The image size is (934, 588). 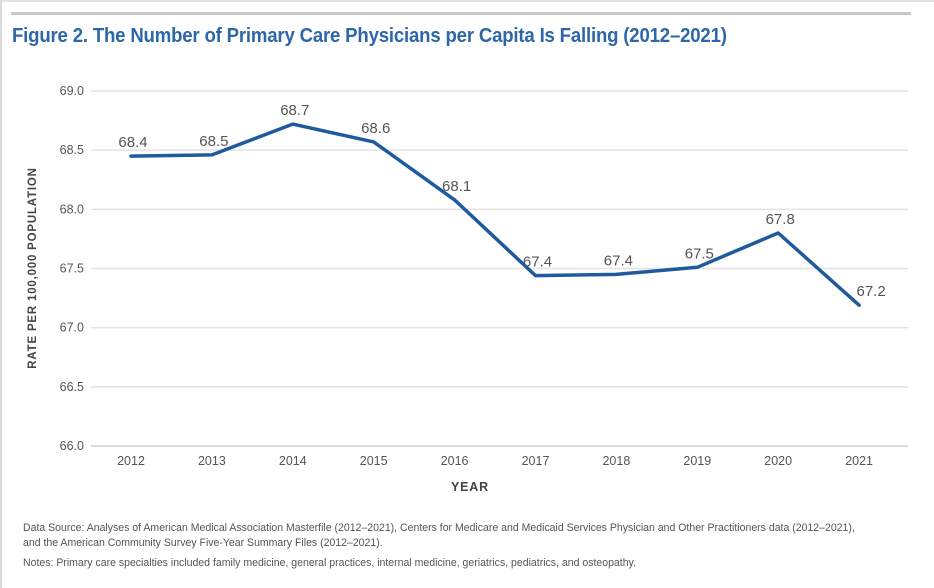 What do you see at coordinates (72, 387) in the screenshot?
I see `y-tick-label: 66.5` at bounding box center [72, 387].